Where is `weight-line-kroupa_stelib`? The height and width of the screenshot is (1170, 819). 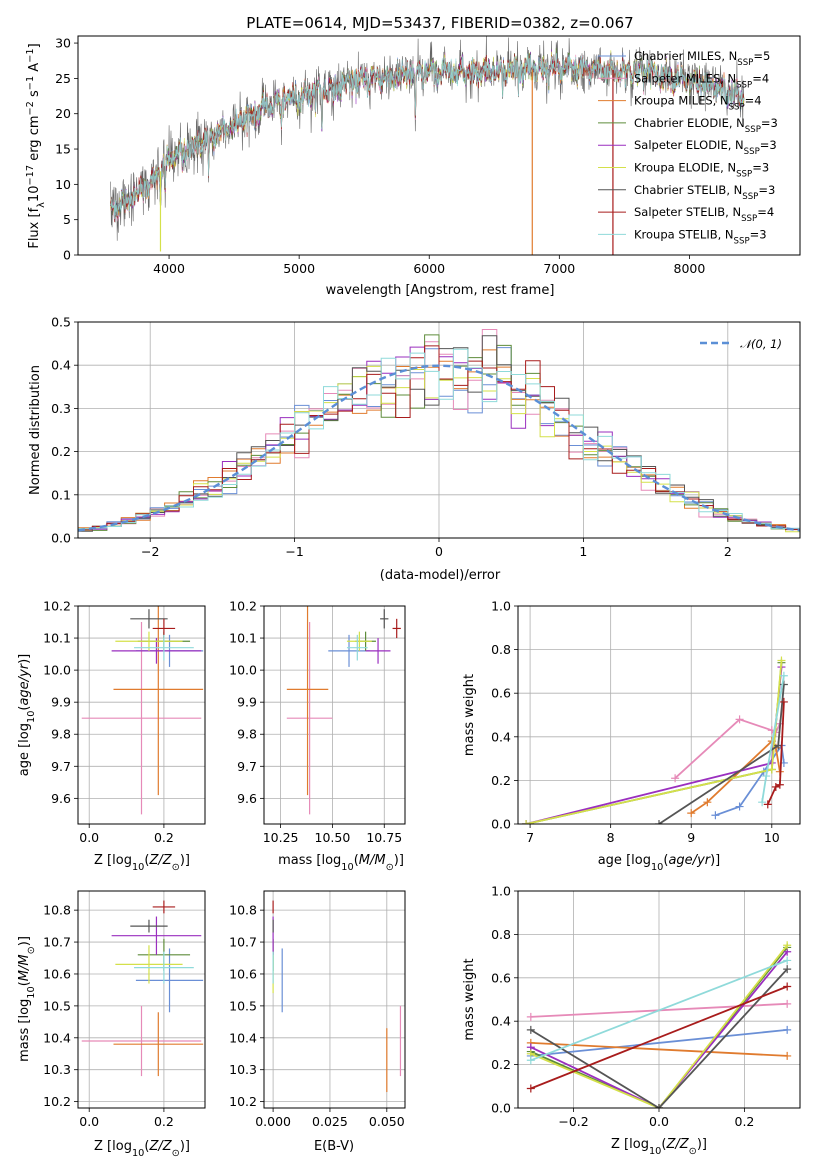
weight-line-kroupa_stelib is located at coordinates (659, 1010).